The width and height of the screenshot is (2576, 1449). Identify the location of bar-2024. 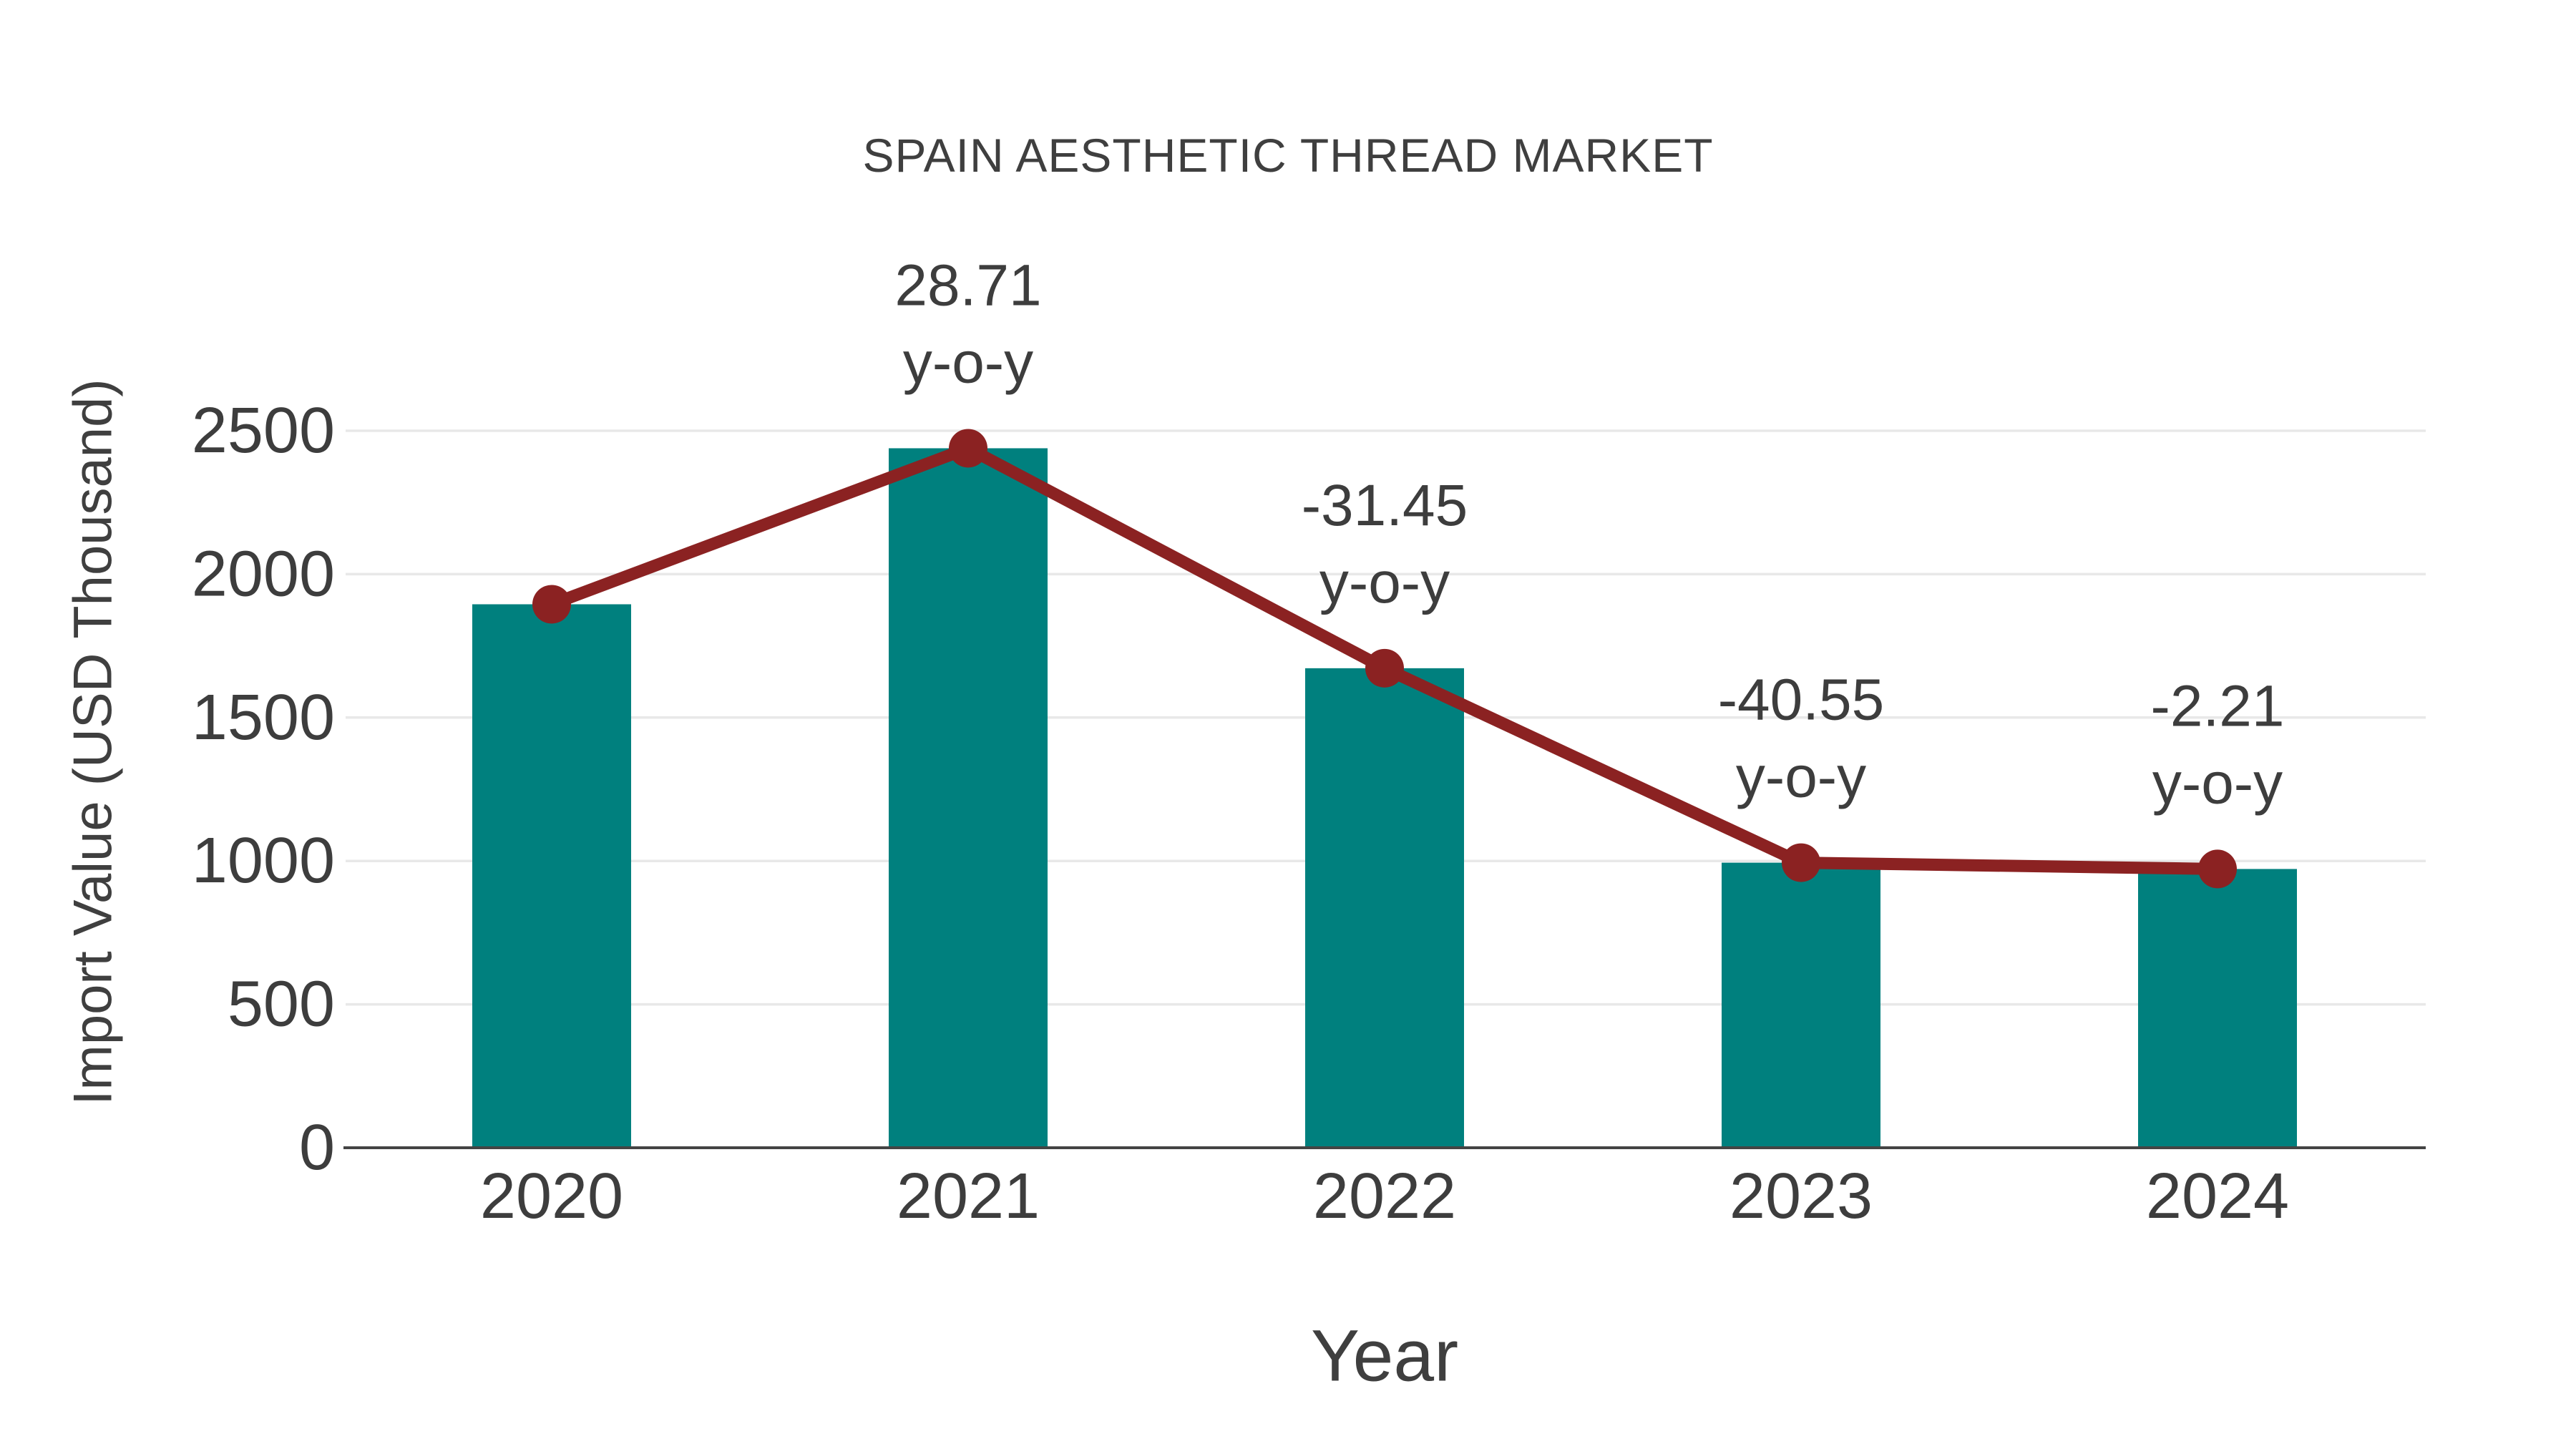
(2217, 1008).